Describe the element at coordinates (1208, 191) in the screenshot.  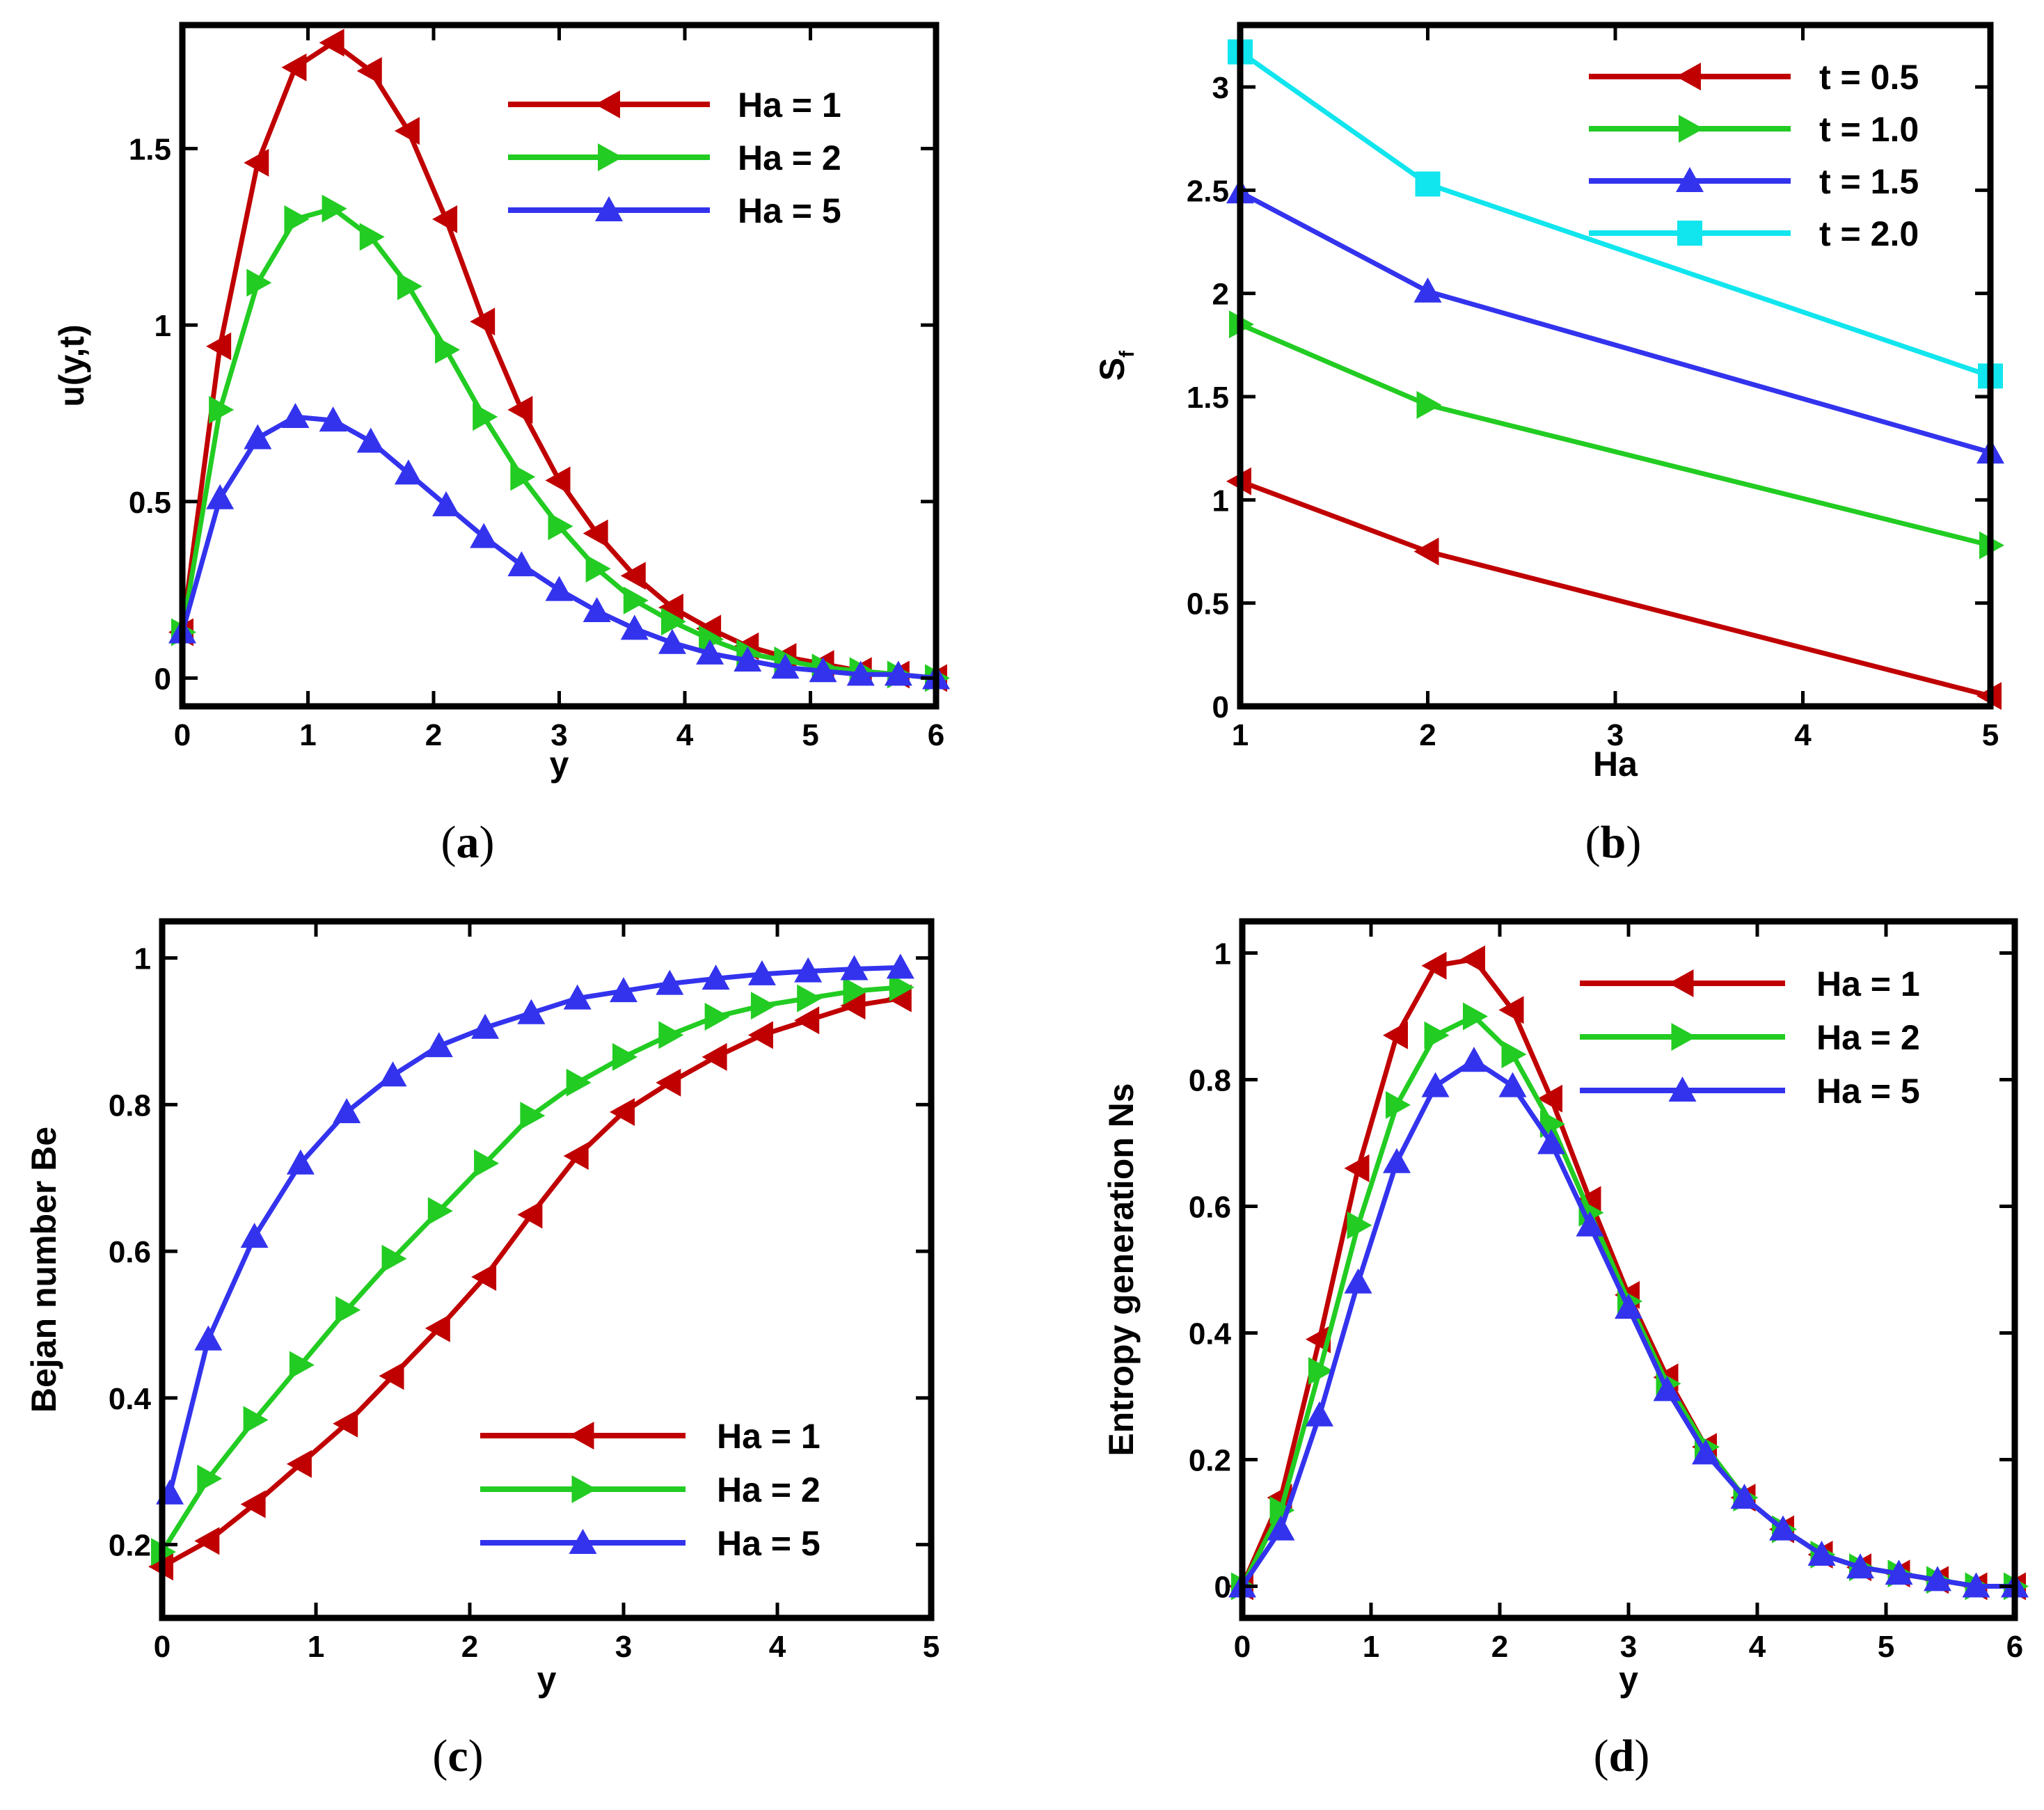
I see `y-tick-label: 2.5` at that location.